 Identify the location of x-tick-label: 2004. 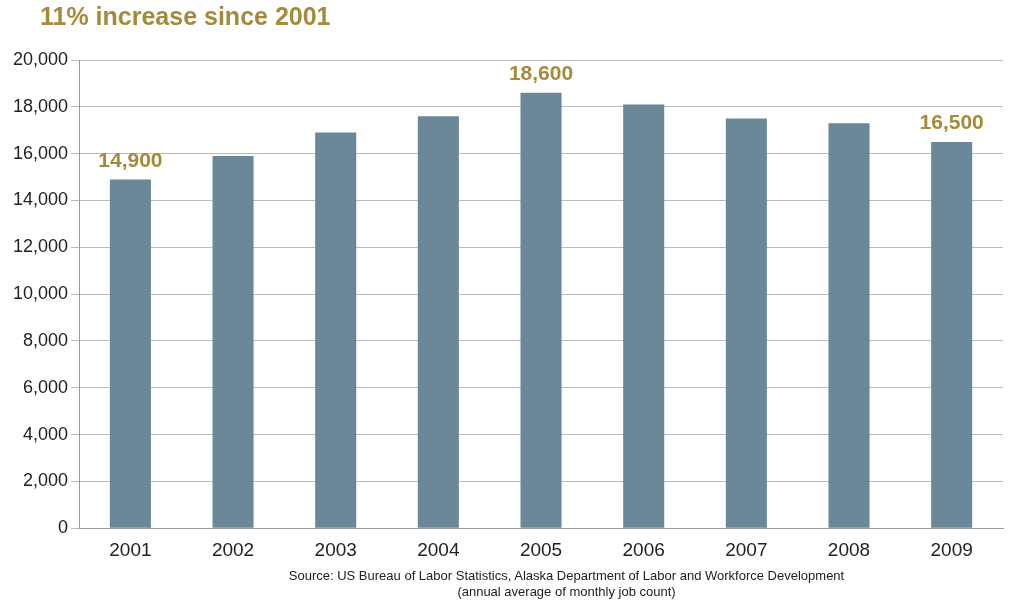
(438, 549).